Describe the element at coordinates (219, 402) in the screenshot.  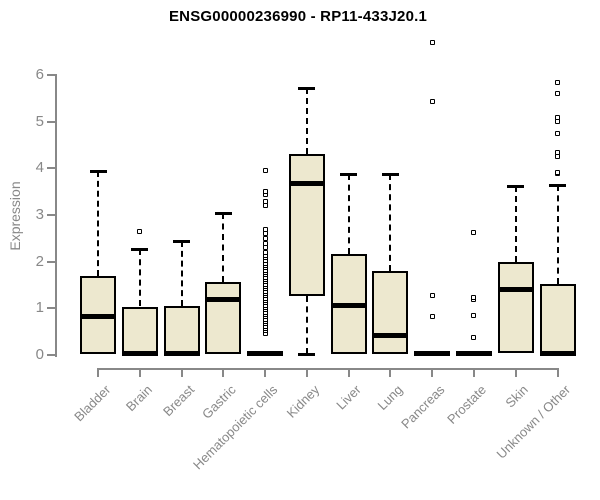
I see `x-tick-label: Gastric` at that location.